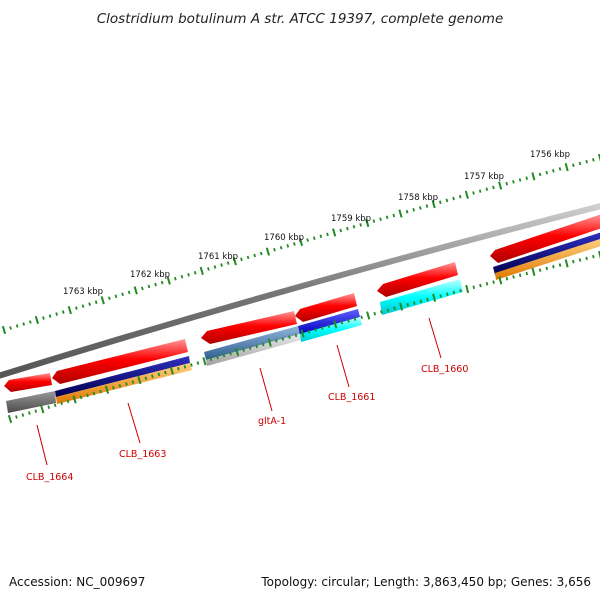 The image size is (600, 600). Describe the element at coordinates (83, 292) in the screenshot. I see `scale-label-1763: 1763 kbp` at that location.